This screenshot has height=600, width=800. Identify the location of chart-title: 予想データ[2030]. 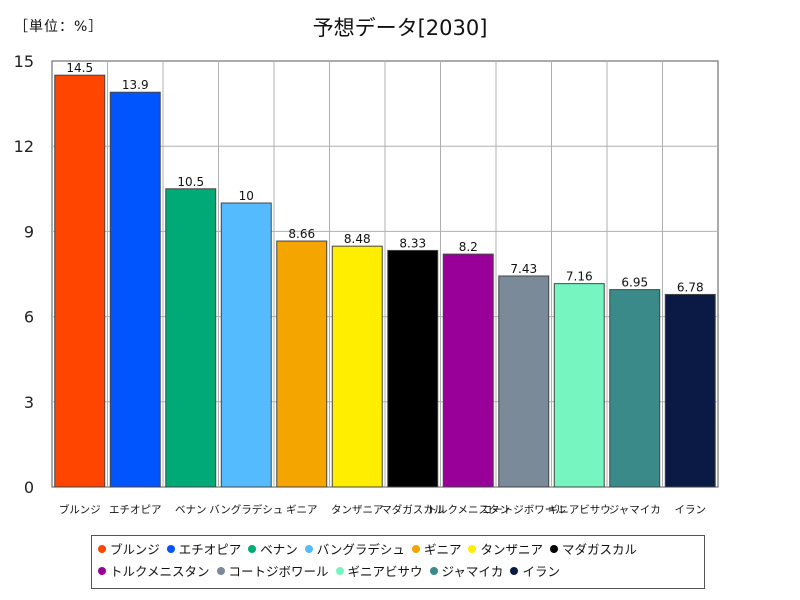
(400, 28).